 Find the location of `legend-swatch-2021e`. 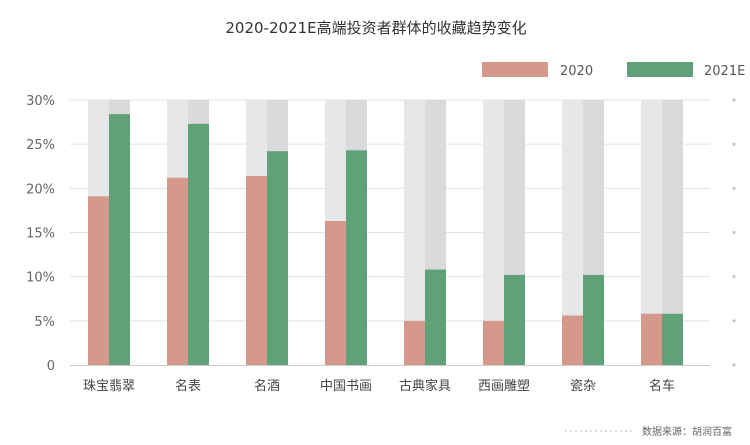

legend-swatch-2021e is located at coordinates (660, 69).